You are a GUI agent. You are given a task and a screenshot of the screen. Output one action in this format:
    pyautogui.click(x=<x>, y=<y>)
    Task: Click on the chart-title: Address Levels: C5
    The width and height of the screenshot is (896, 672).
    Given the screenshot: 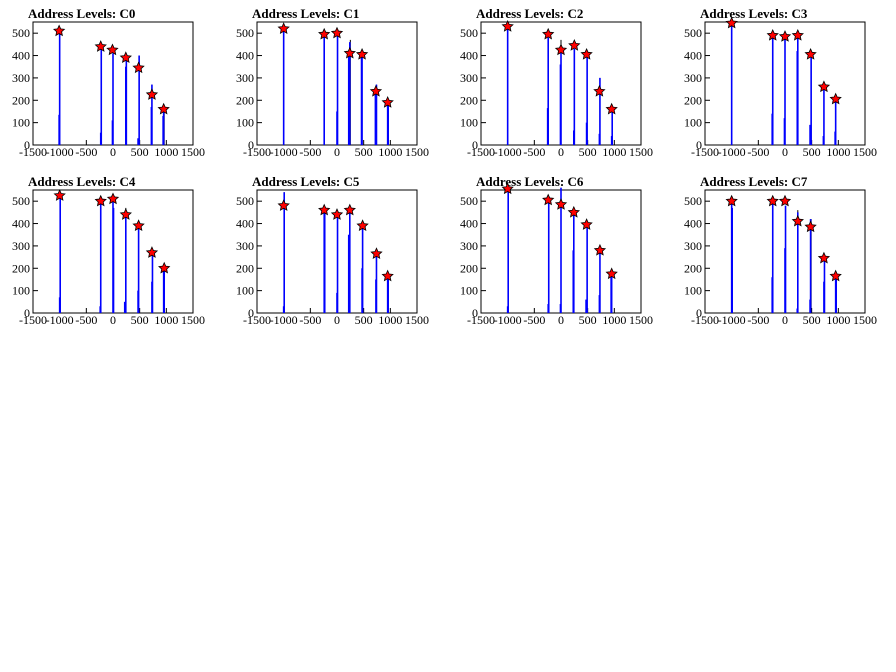 What is the action you would take?
    pyautogui.click(x=306, y=181)
    